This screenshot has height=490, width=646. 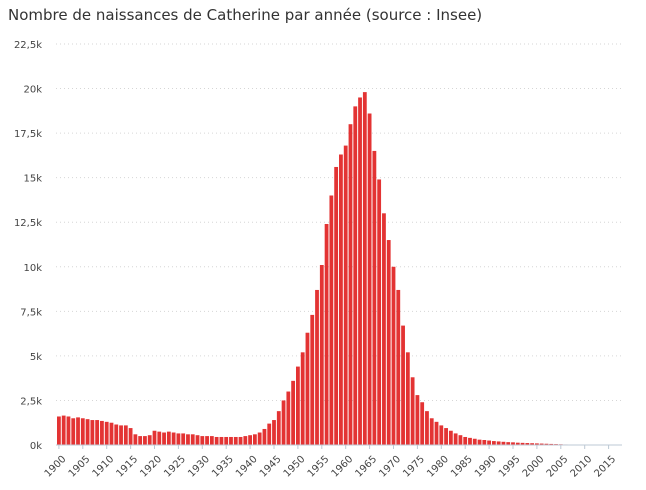 I want to click on x-tick-label: 1985, so click(x=462, y=467).